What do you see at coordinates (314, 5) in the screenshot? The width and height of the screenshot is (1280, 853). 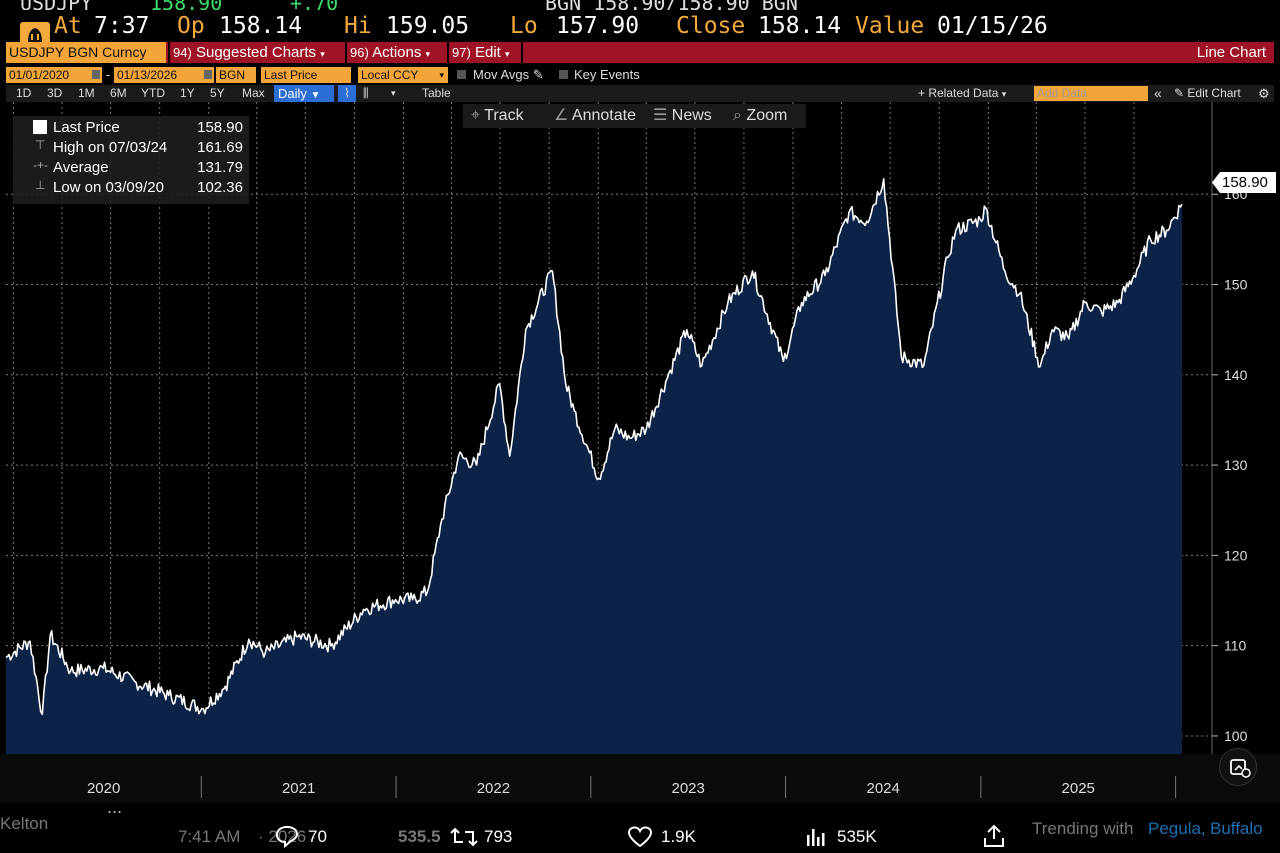 I see `change-partial: +.70` at bounding box center [314, 5].